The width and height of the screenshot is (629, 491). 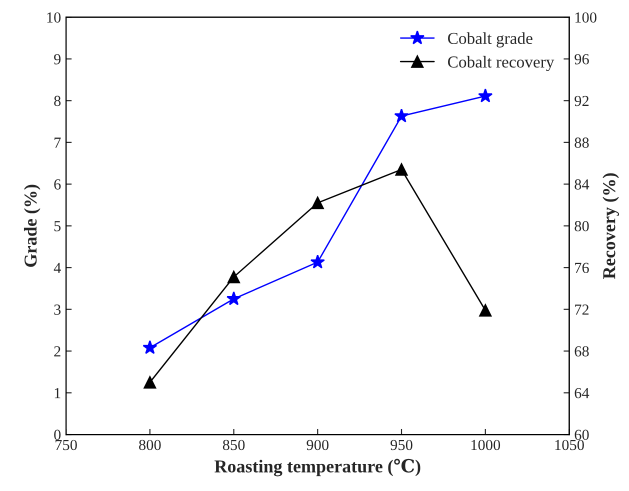 What do you see at coordinates (150, 445) in the screenshot?
I see `x-tick-label: 800` at bounding box center [150, 445].